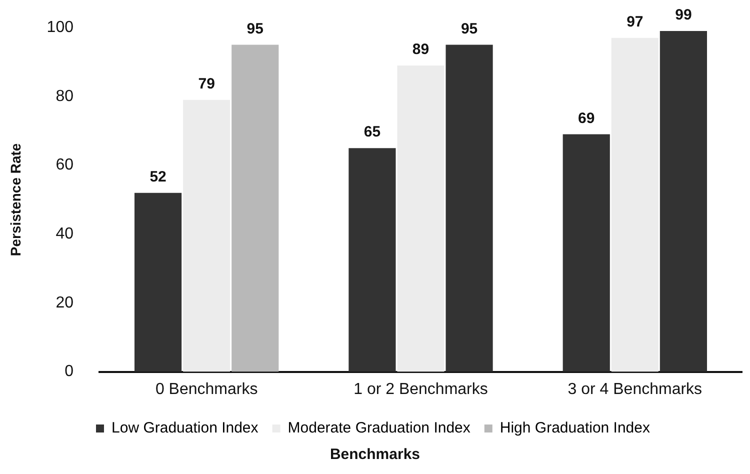 The height and width of the screenshot is (474, 750). I want to click on data-label: 69, so click(586, 118).